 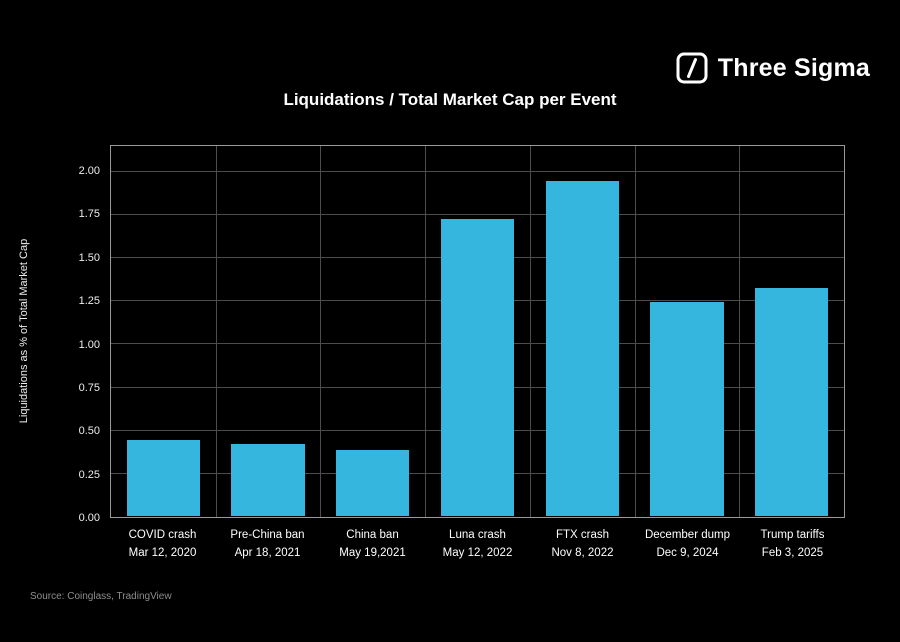 I want to click on x-tick-label: Luna crash May 12, 2022, so click(x=477, y=544).